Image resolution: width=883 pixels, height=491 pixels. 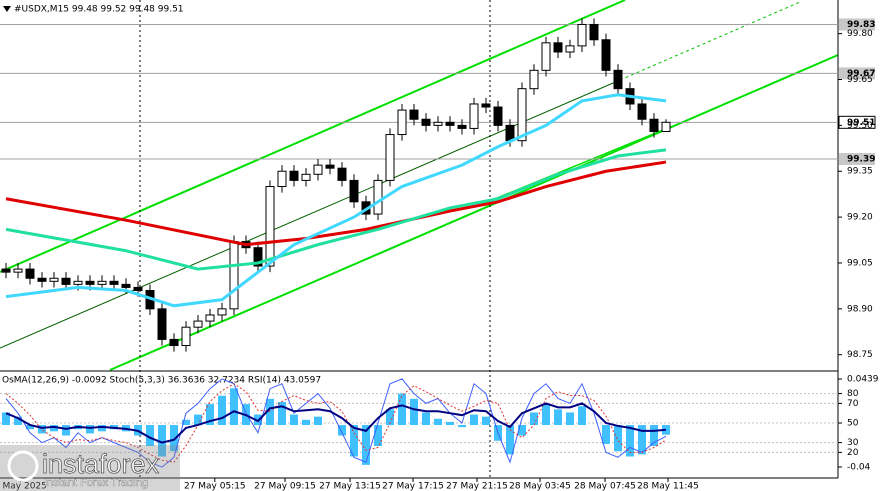 What do you see at coordinates (861, 25) in the screenshot?
I see `price-level-label: 99.83` at bounding box center [861, 25].